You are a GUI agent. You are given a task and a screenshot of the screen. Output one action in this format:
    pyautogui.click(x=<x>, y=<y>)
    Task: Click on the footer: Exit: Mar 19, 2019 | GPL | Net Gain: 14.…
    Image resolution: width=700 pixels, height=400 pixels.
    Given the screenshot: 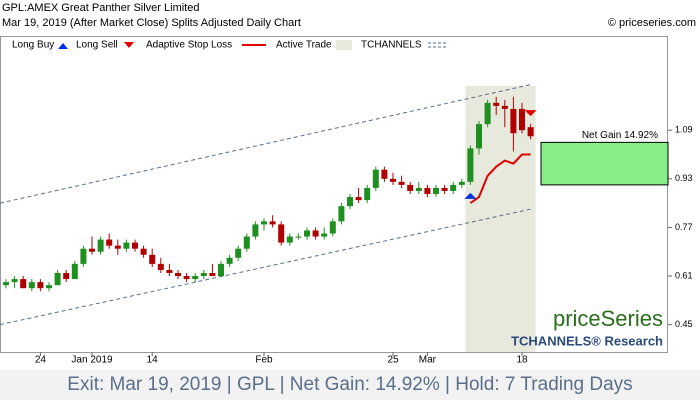 What is the action you would take?
    pyautogui.click(x=349, y=384)
    